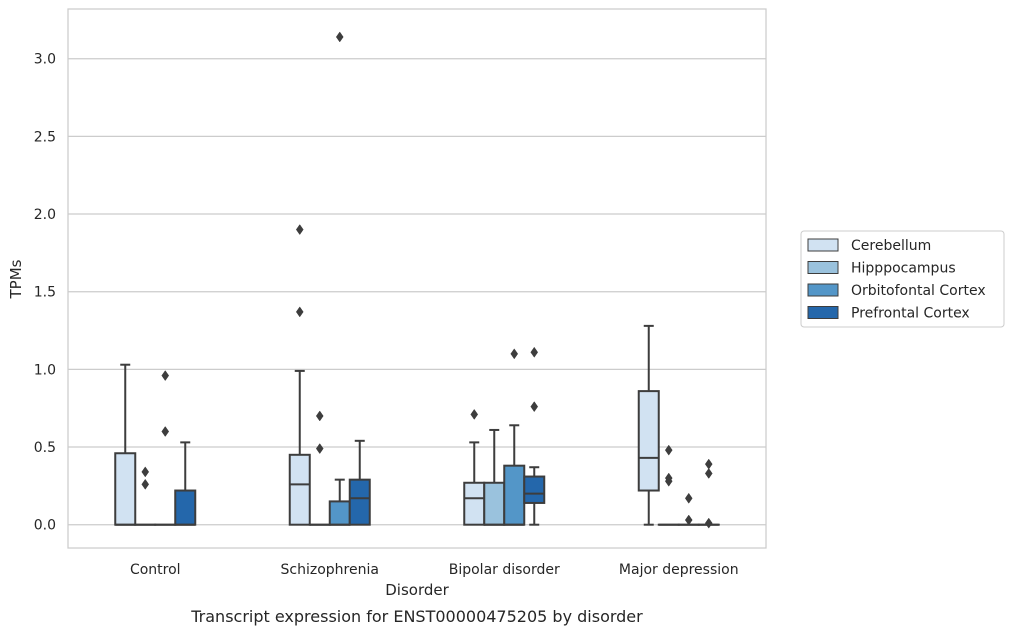 The width and height of the screenshot is (1014, 634). I want to click on legend-frame, so click(902, 279).